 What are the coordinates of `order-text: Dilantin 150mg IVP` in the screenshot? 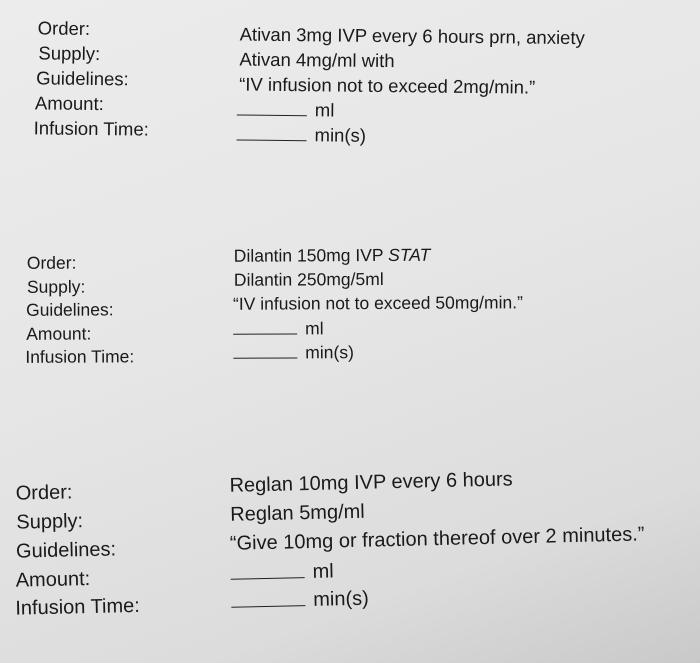 It's located at (308, 255).